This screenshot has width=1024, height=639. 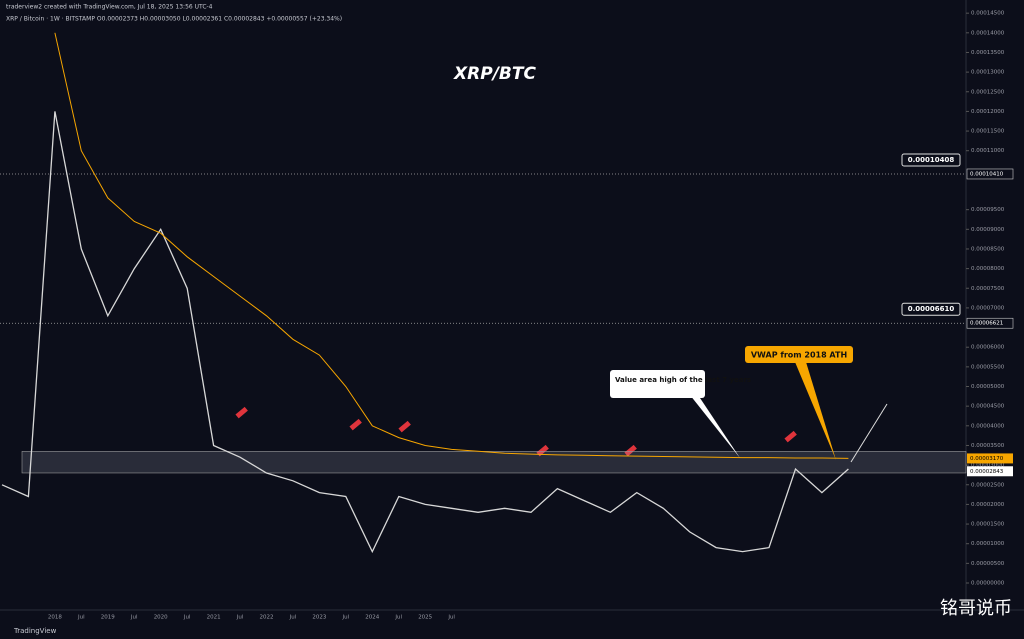 I want to click on y-tick-label: 0.00007500, so click(x=988, y=289).